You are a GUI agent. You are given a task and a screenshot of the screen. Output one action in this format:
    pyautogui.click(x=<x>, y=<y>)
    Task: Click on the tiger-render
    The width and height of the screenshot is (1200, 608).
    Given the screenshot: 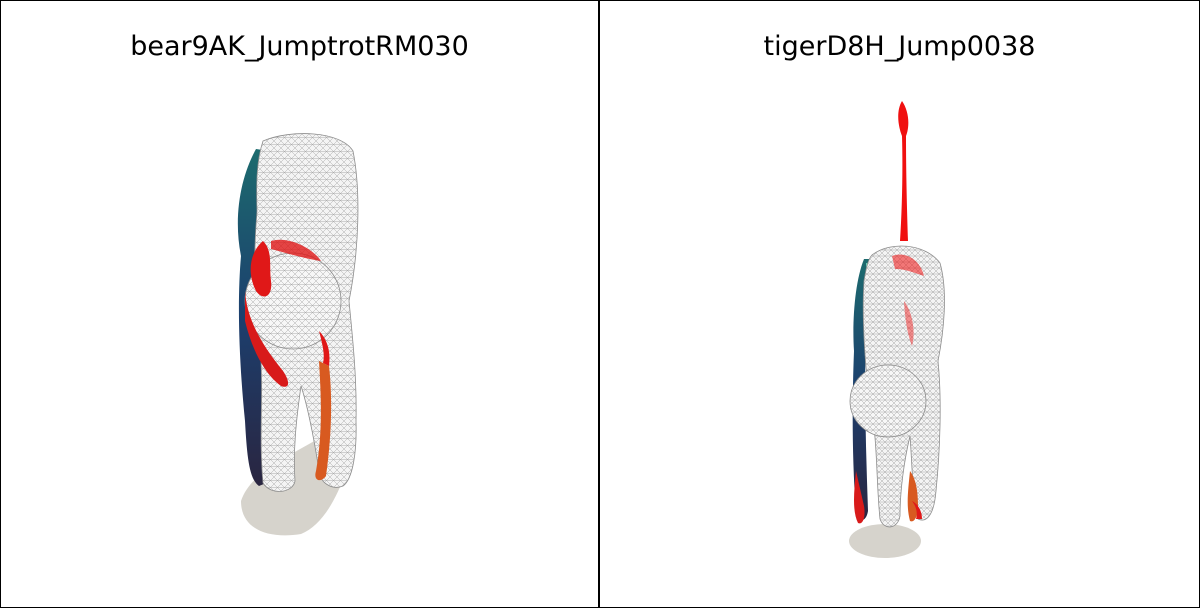 What is the action you would take?
    pyautogui.click(x=897, y=329)
    